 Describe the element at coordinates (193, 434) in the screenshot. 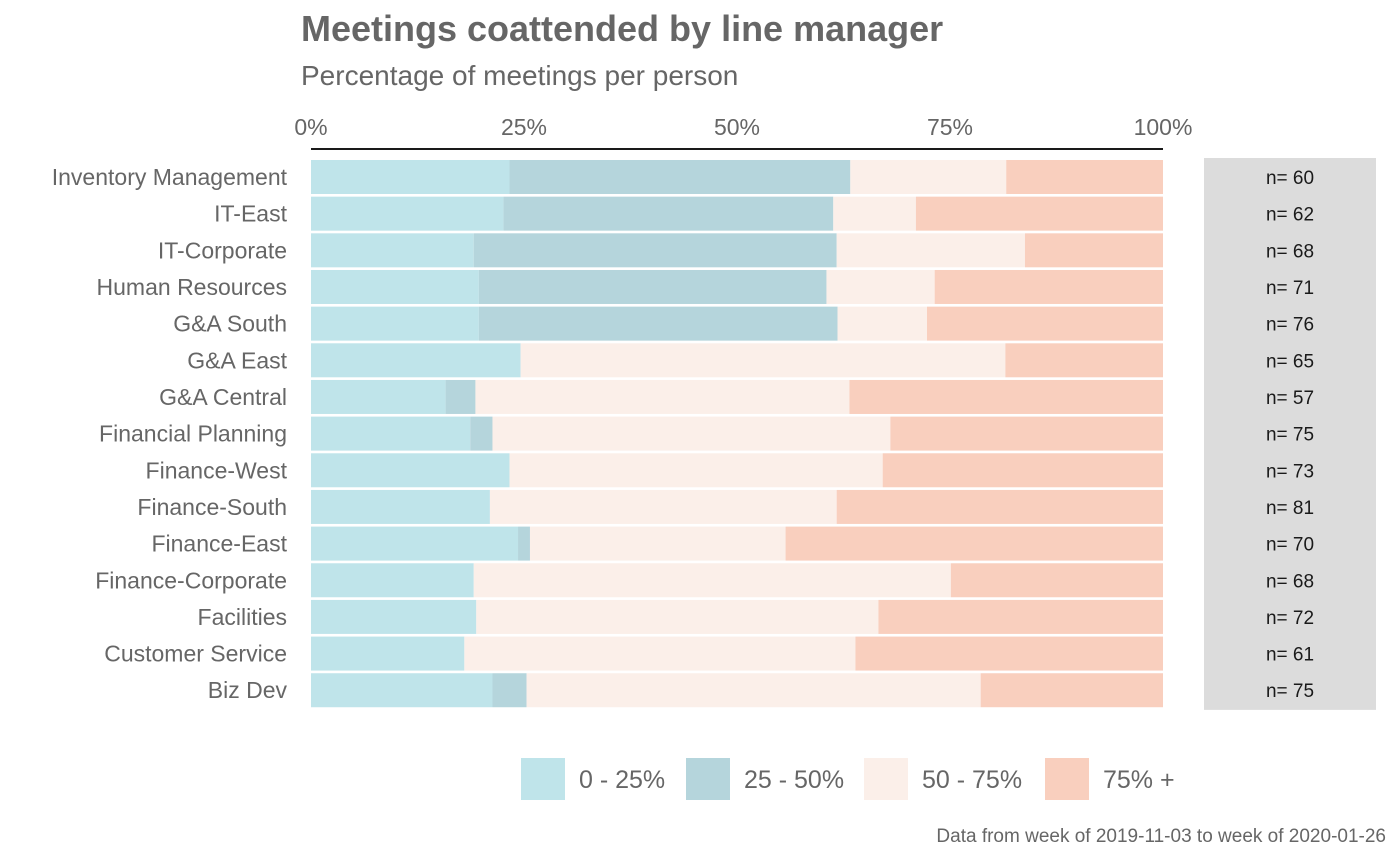

I see `category-label: Financial Planning` at that location.